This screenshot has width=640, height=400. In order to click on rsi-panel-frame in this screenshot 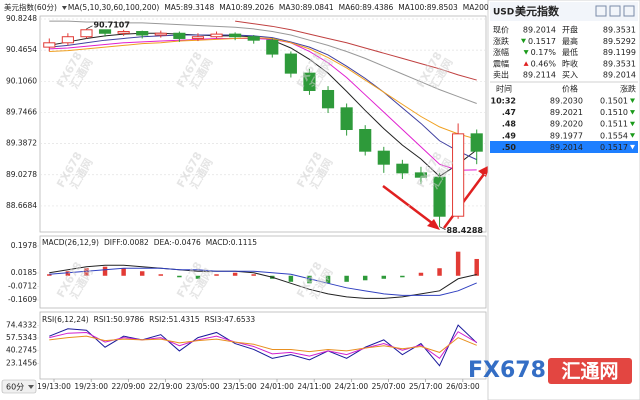, I will do `click(263, 345)`.